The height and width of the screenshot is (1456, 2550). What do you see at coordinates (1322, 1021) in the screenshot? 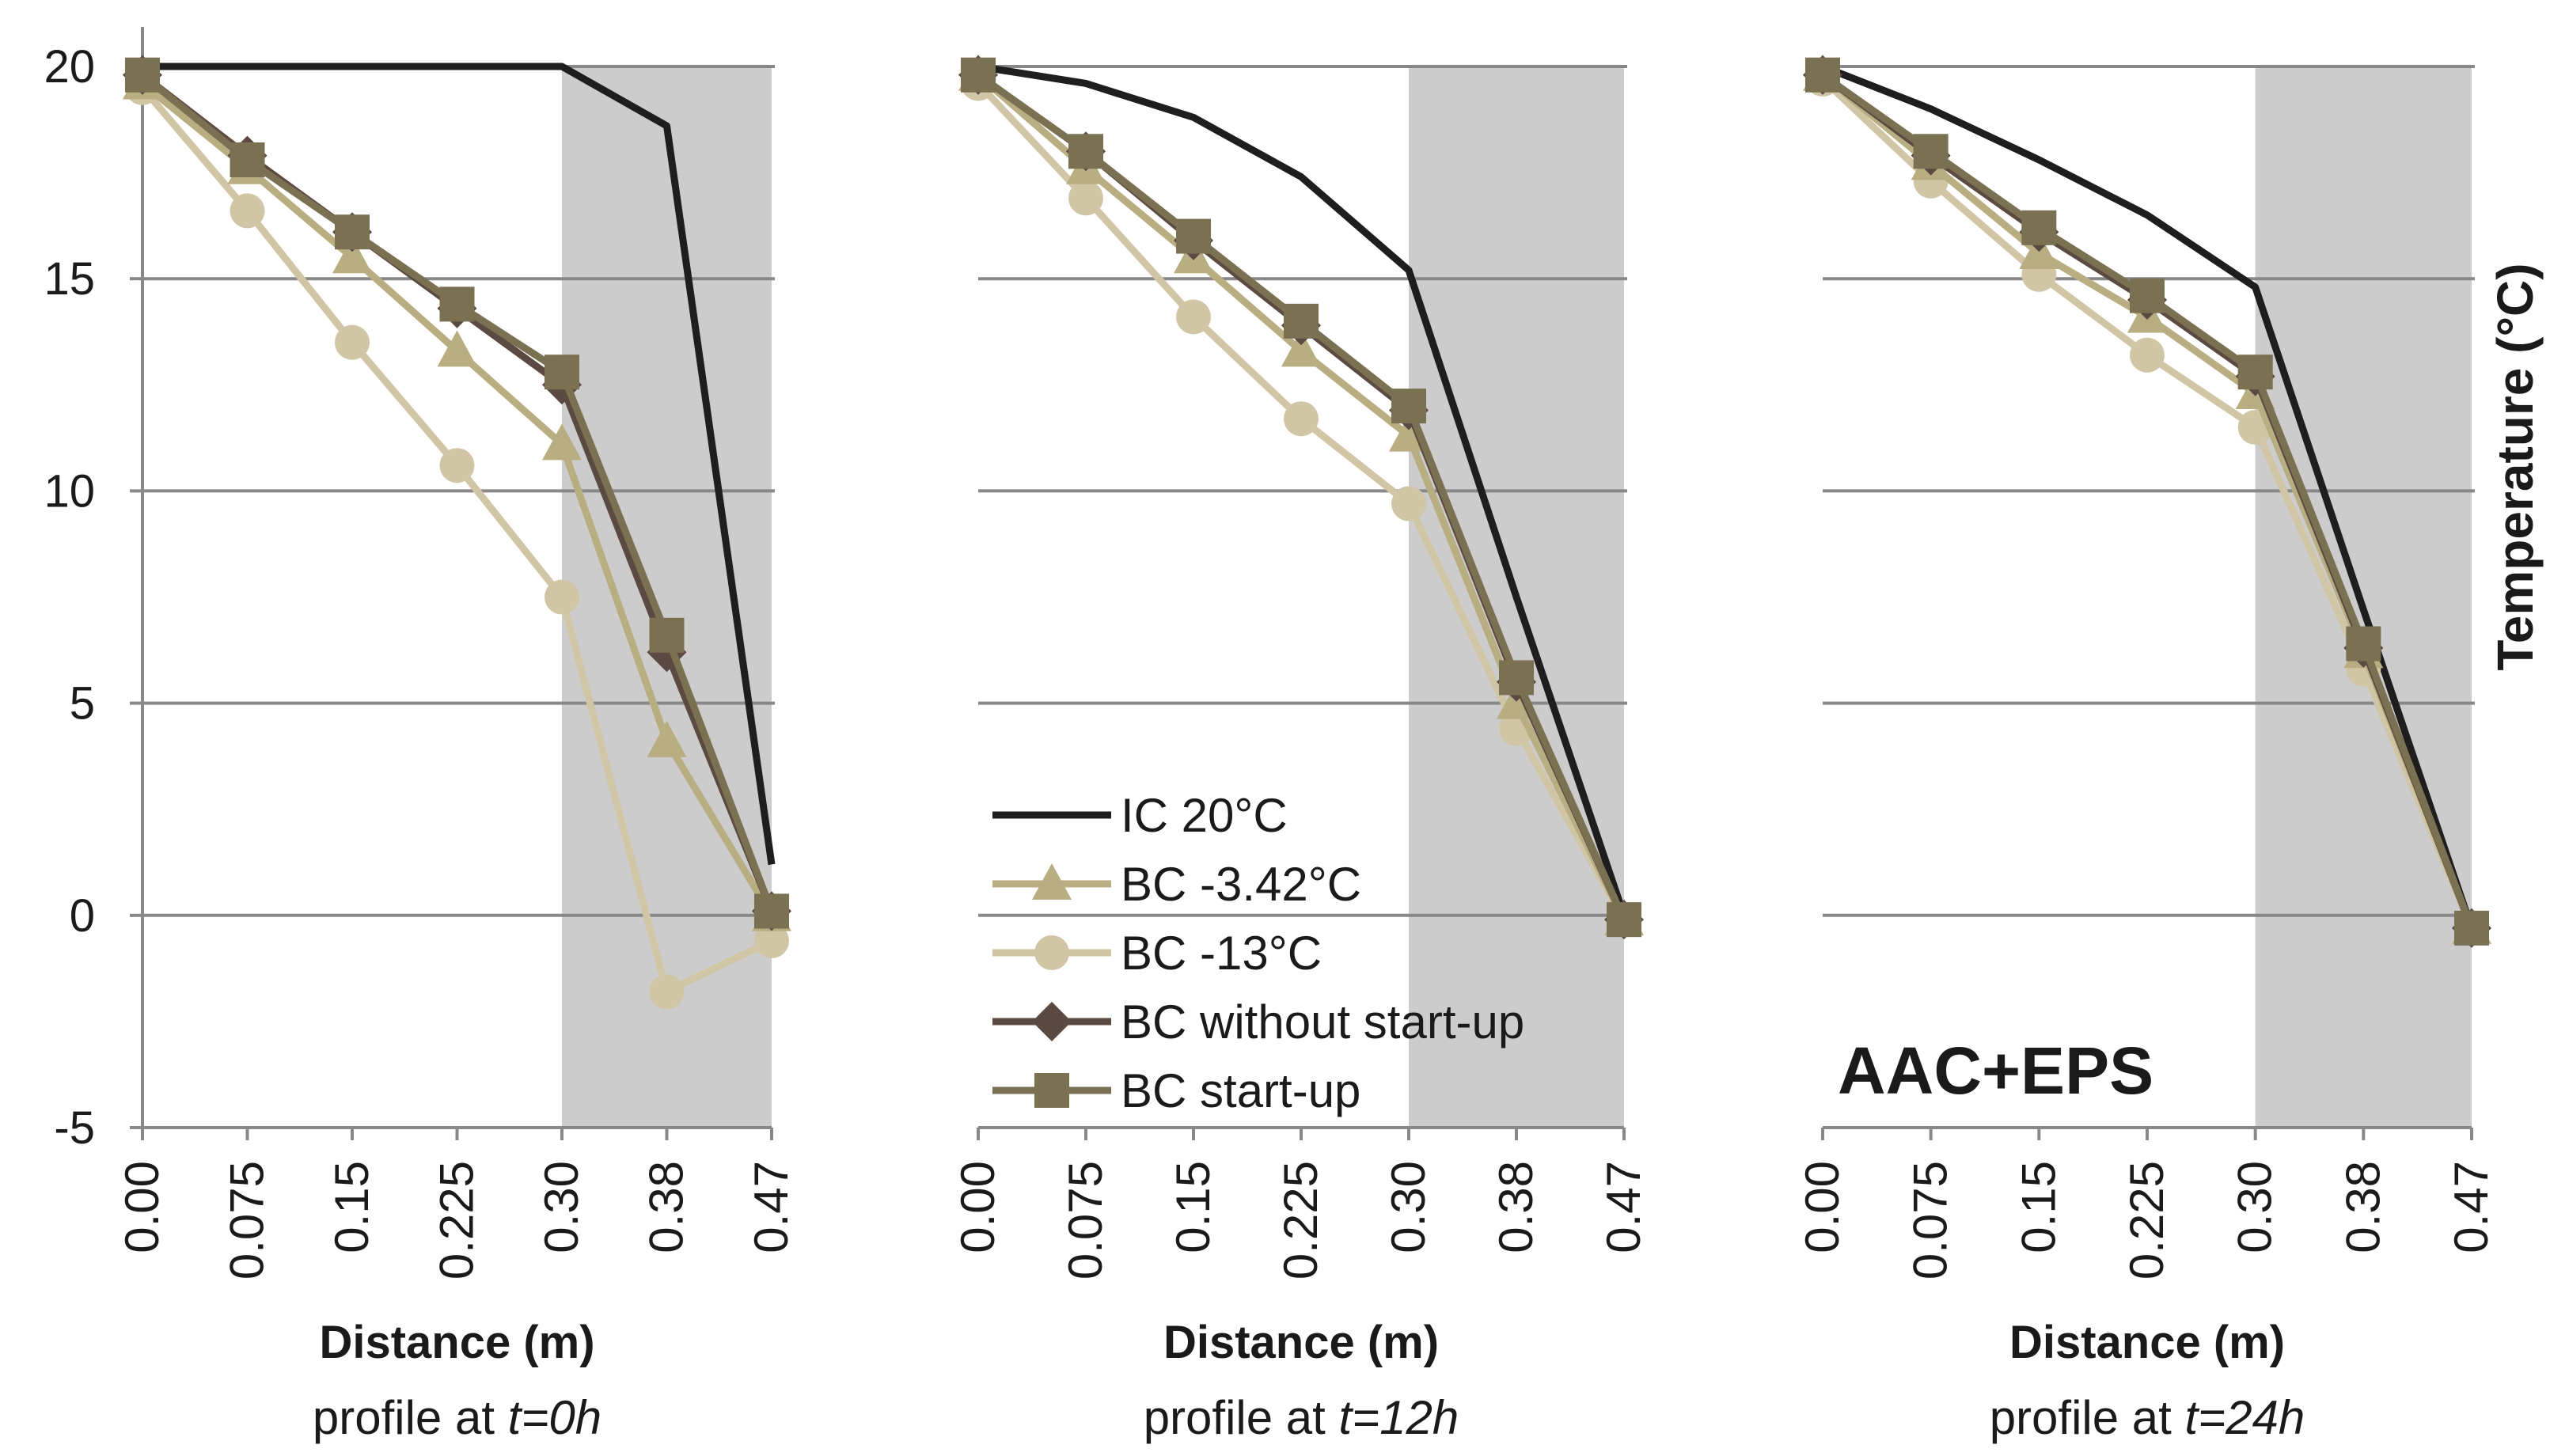
I see `legend-label: BC without start-up` at bounding box center [1322, 1021].